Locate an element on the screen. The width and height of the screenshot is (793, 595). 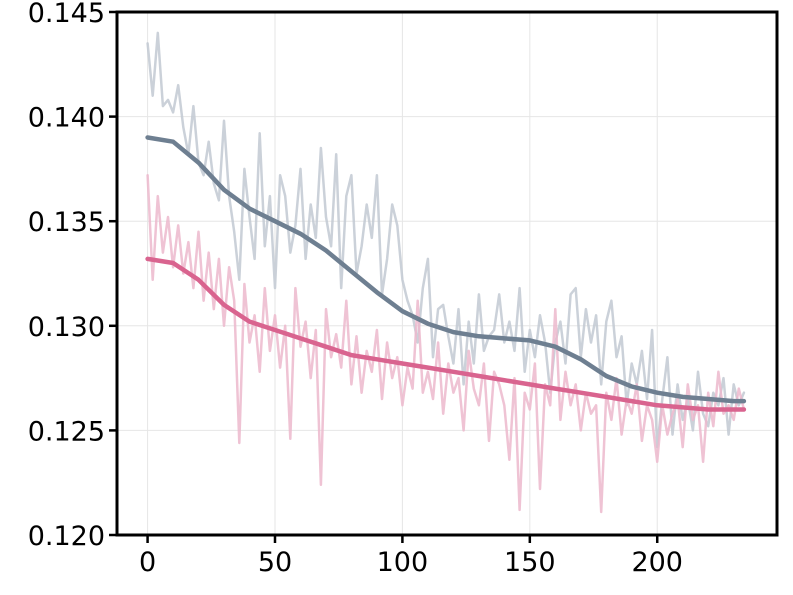
x-tick-label: 0 is located at coordinates (147, 562).